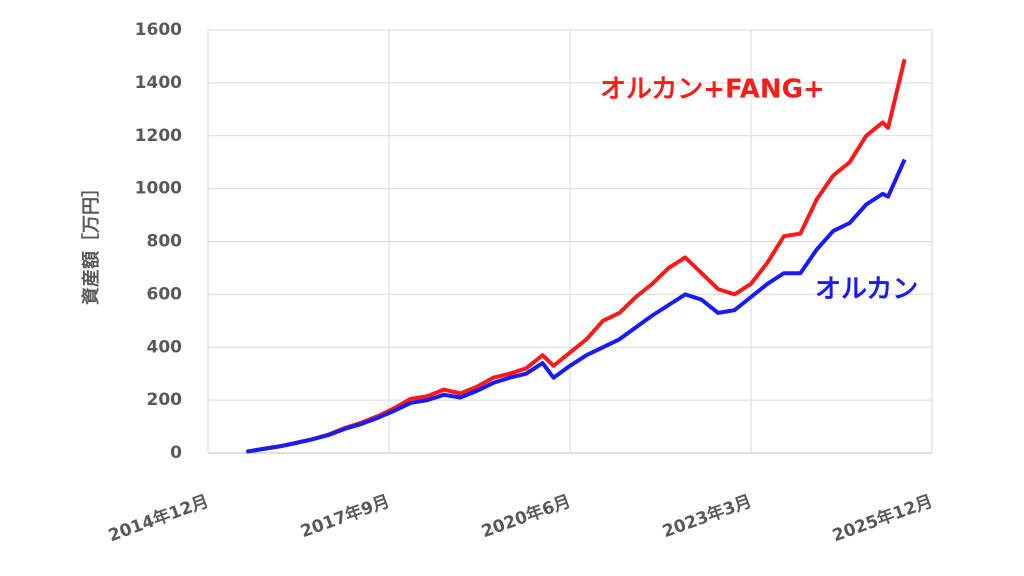 Image resolution: width=1024 pixels, height=576 pixels. I want to click on x-tick-label: 2025年12月, so click(883, 519).